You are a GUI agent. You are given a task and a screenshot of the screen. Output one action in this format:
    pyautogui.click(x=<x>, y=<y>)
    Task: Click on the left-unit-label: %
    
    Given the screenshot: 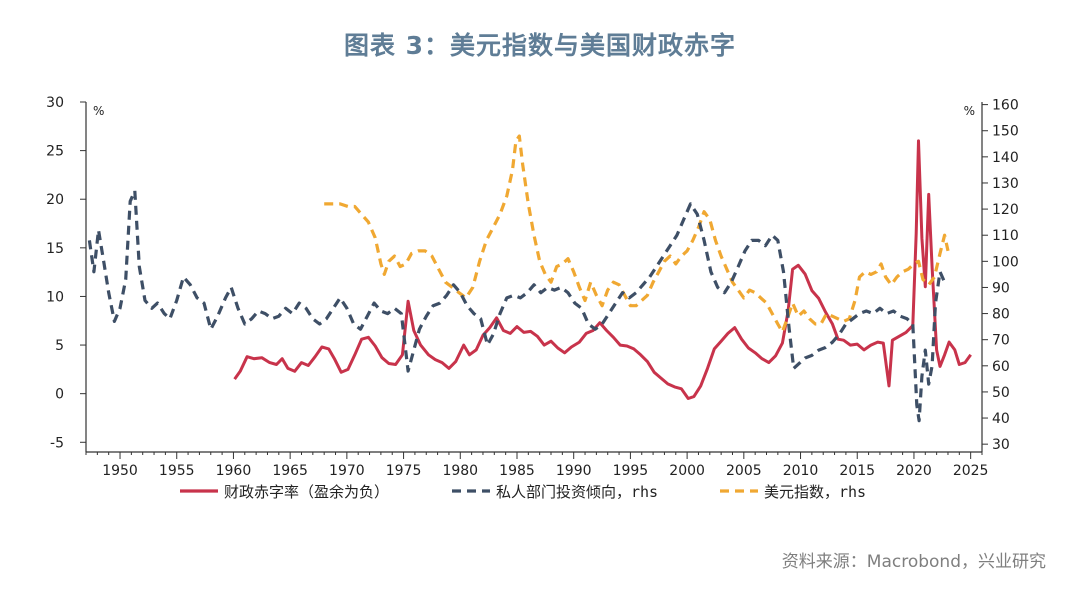 What is the action you would take?
    pyautogui.click(x=98, y=111)
    